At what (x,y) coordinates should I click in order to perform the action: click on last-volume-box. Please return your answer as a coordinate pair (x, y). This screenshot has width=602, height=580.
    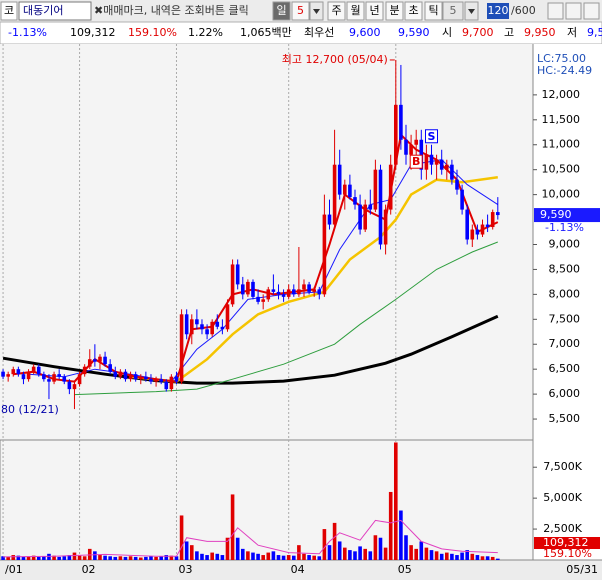
    Looking at the image, I should click on (567, 543).